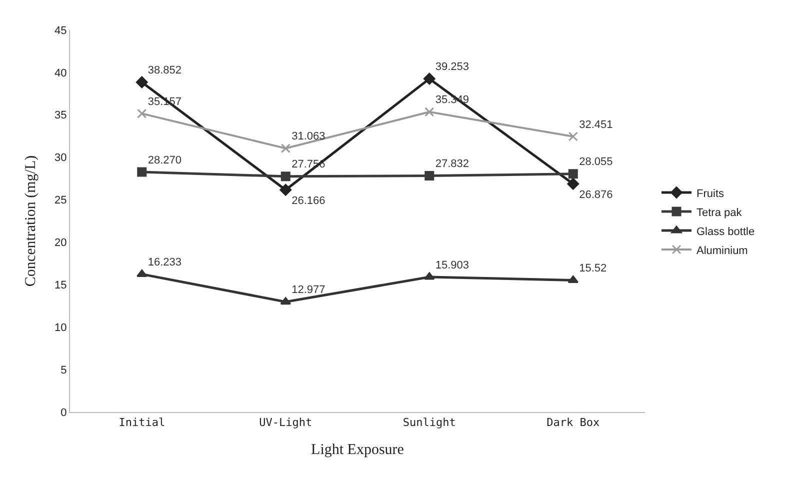  I want to click on data-label: 27.832, so click(452, 164).